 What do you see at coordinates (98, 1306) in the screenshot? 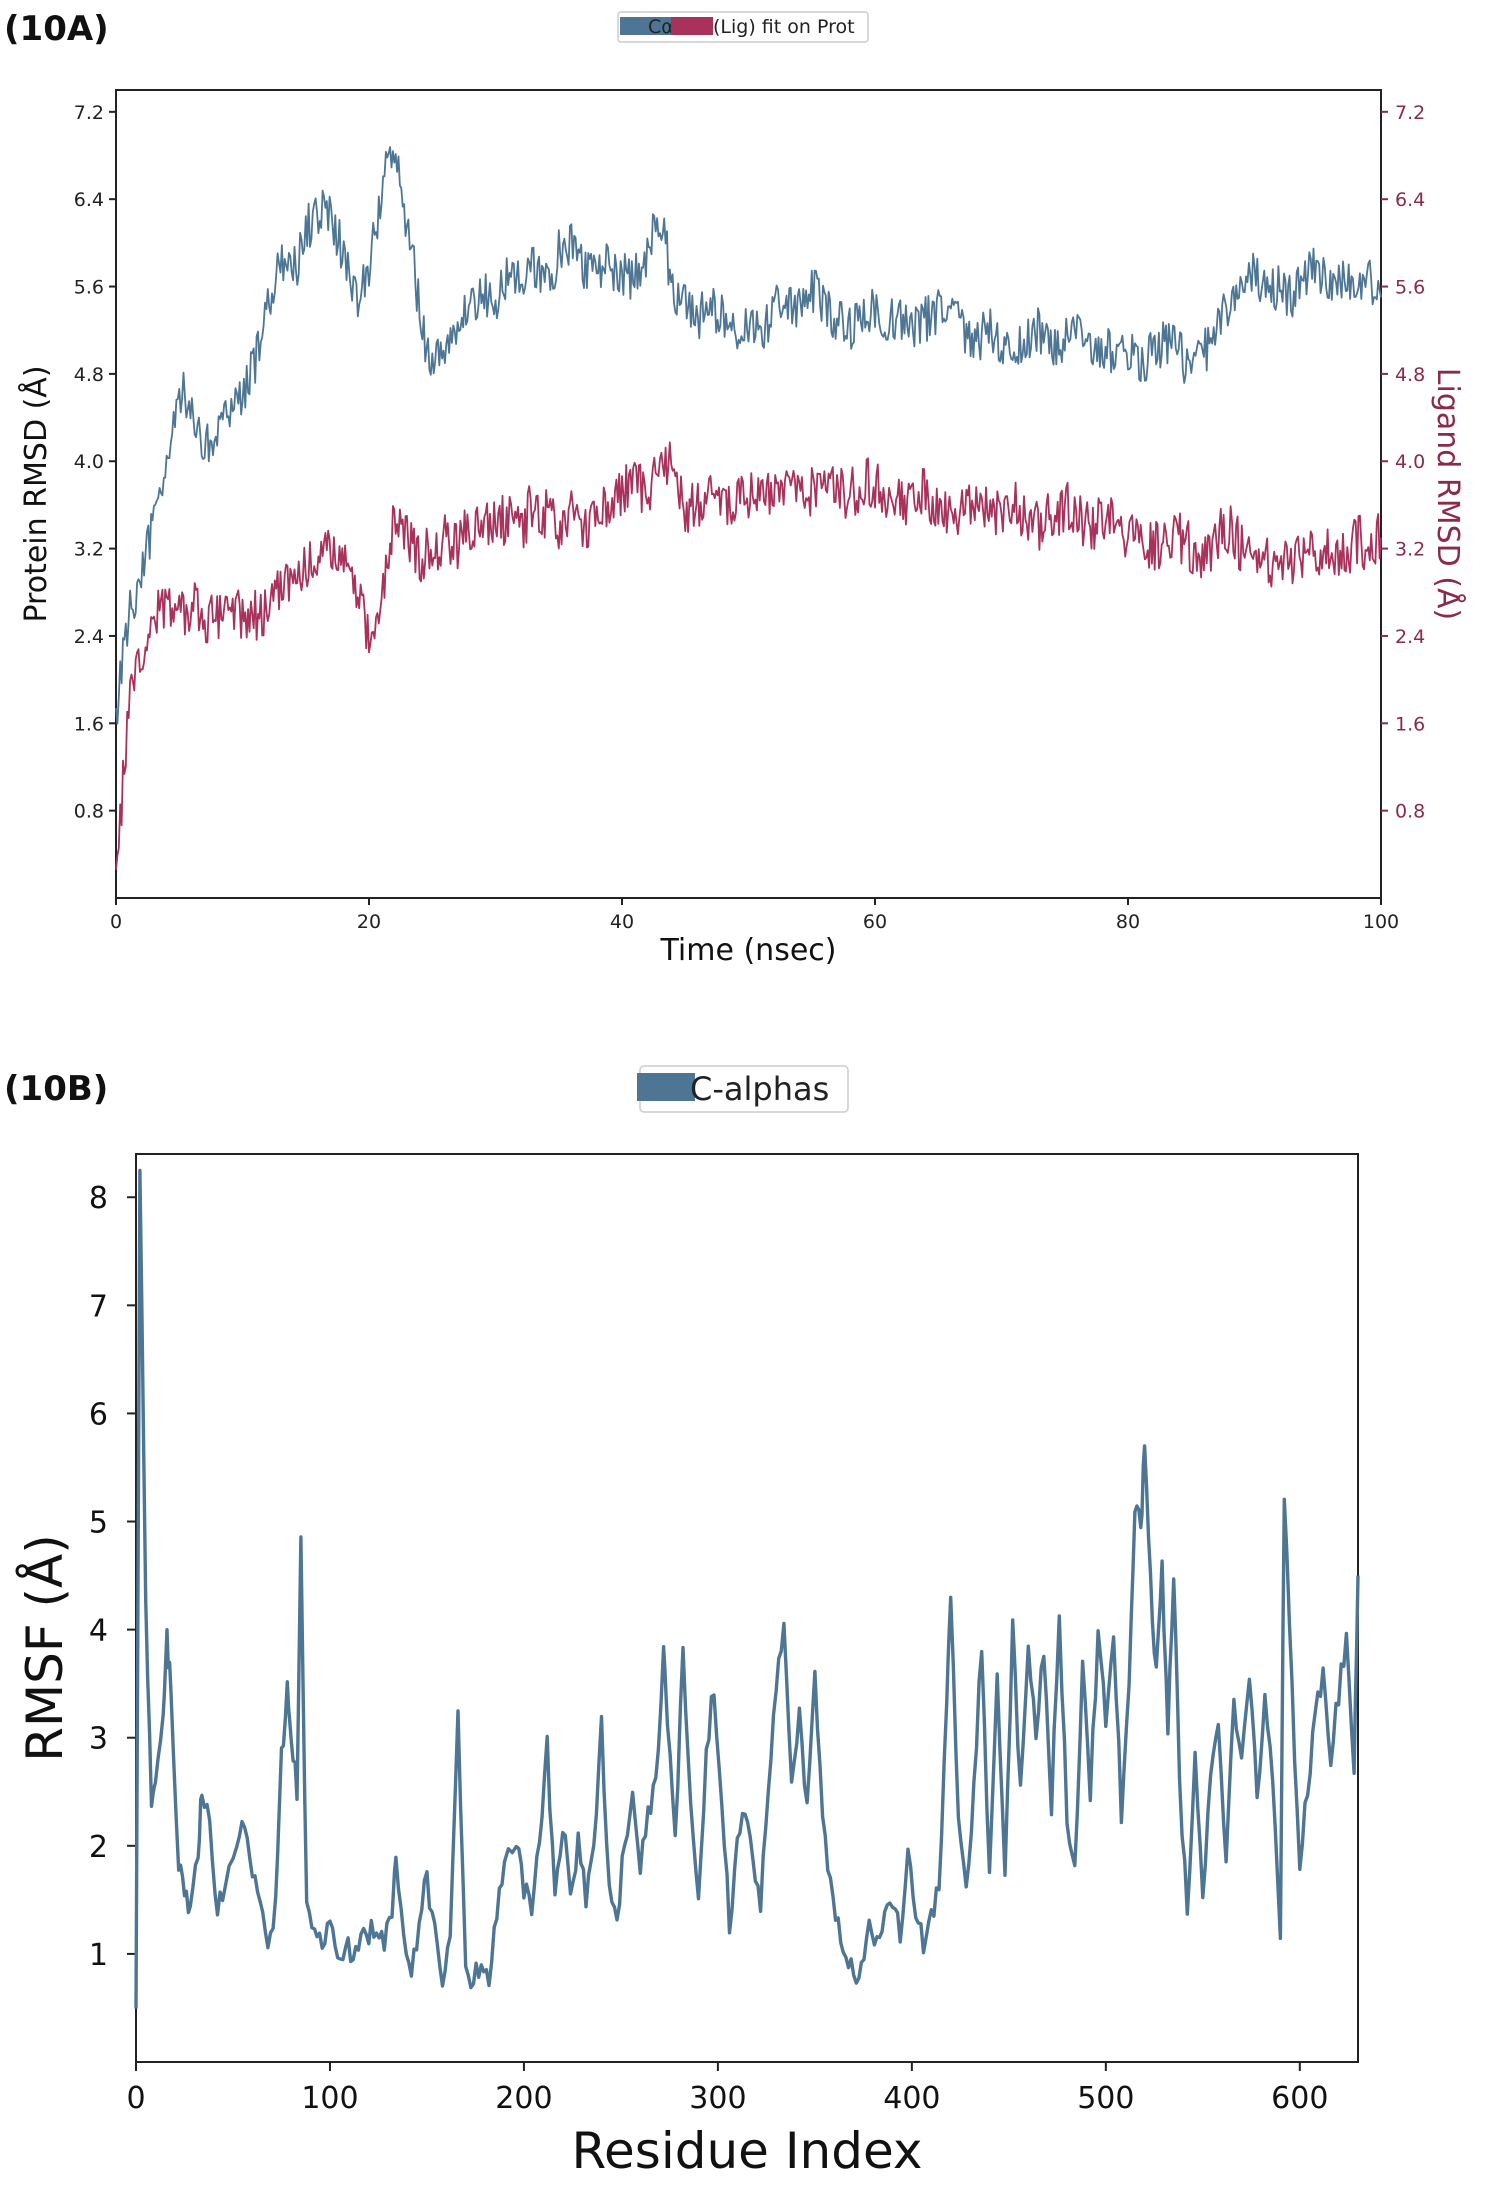
I see `y-tick-label: 7` at bounding box center [98, 1306].